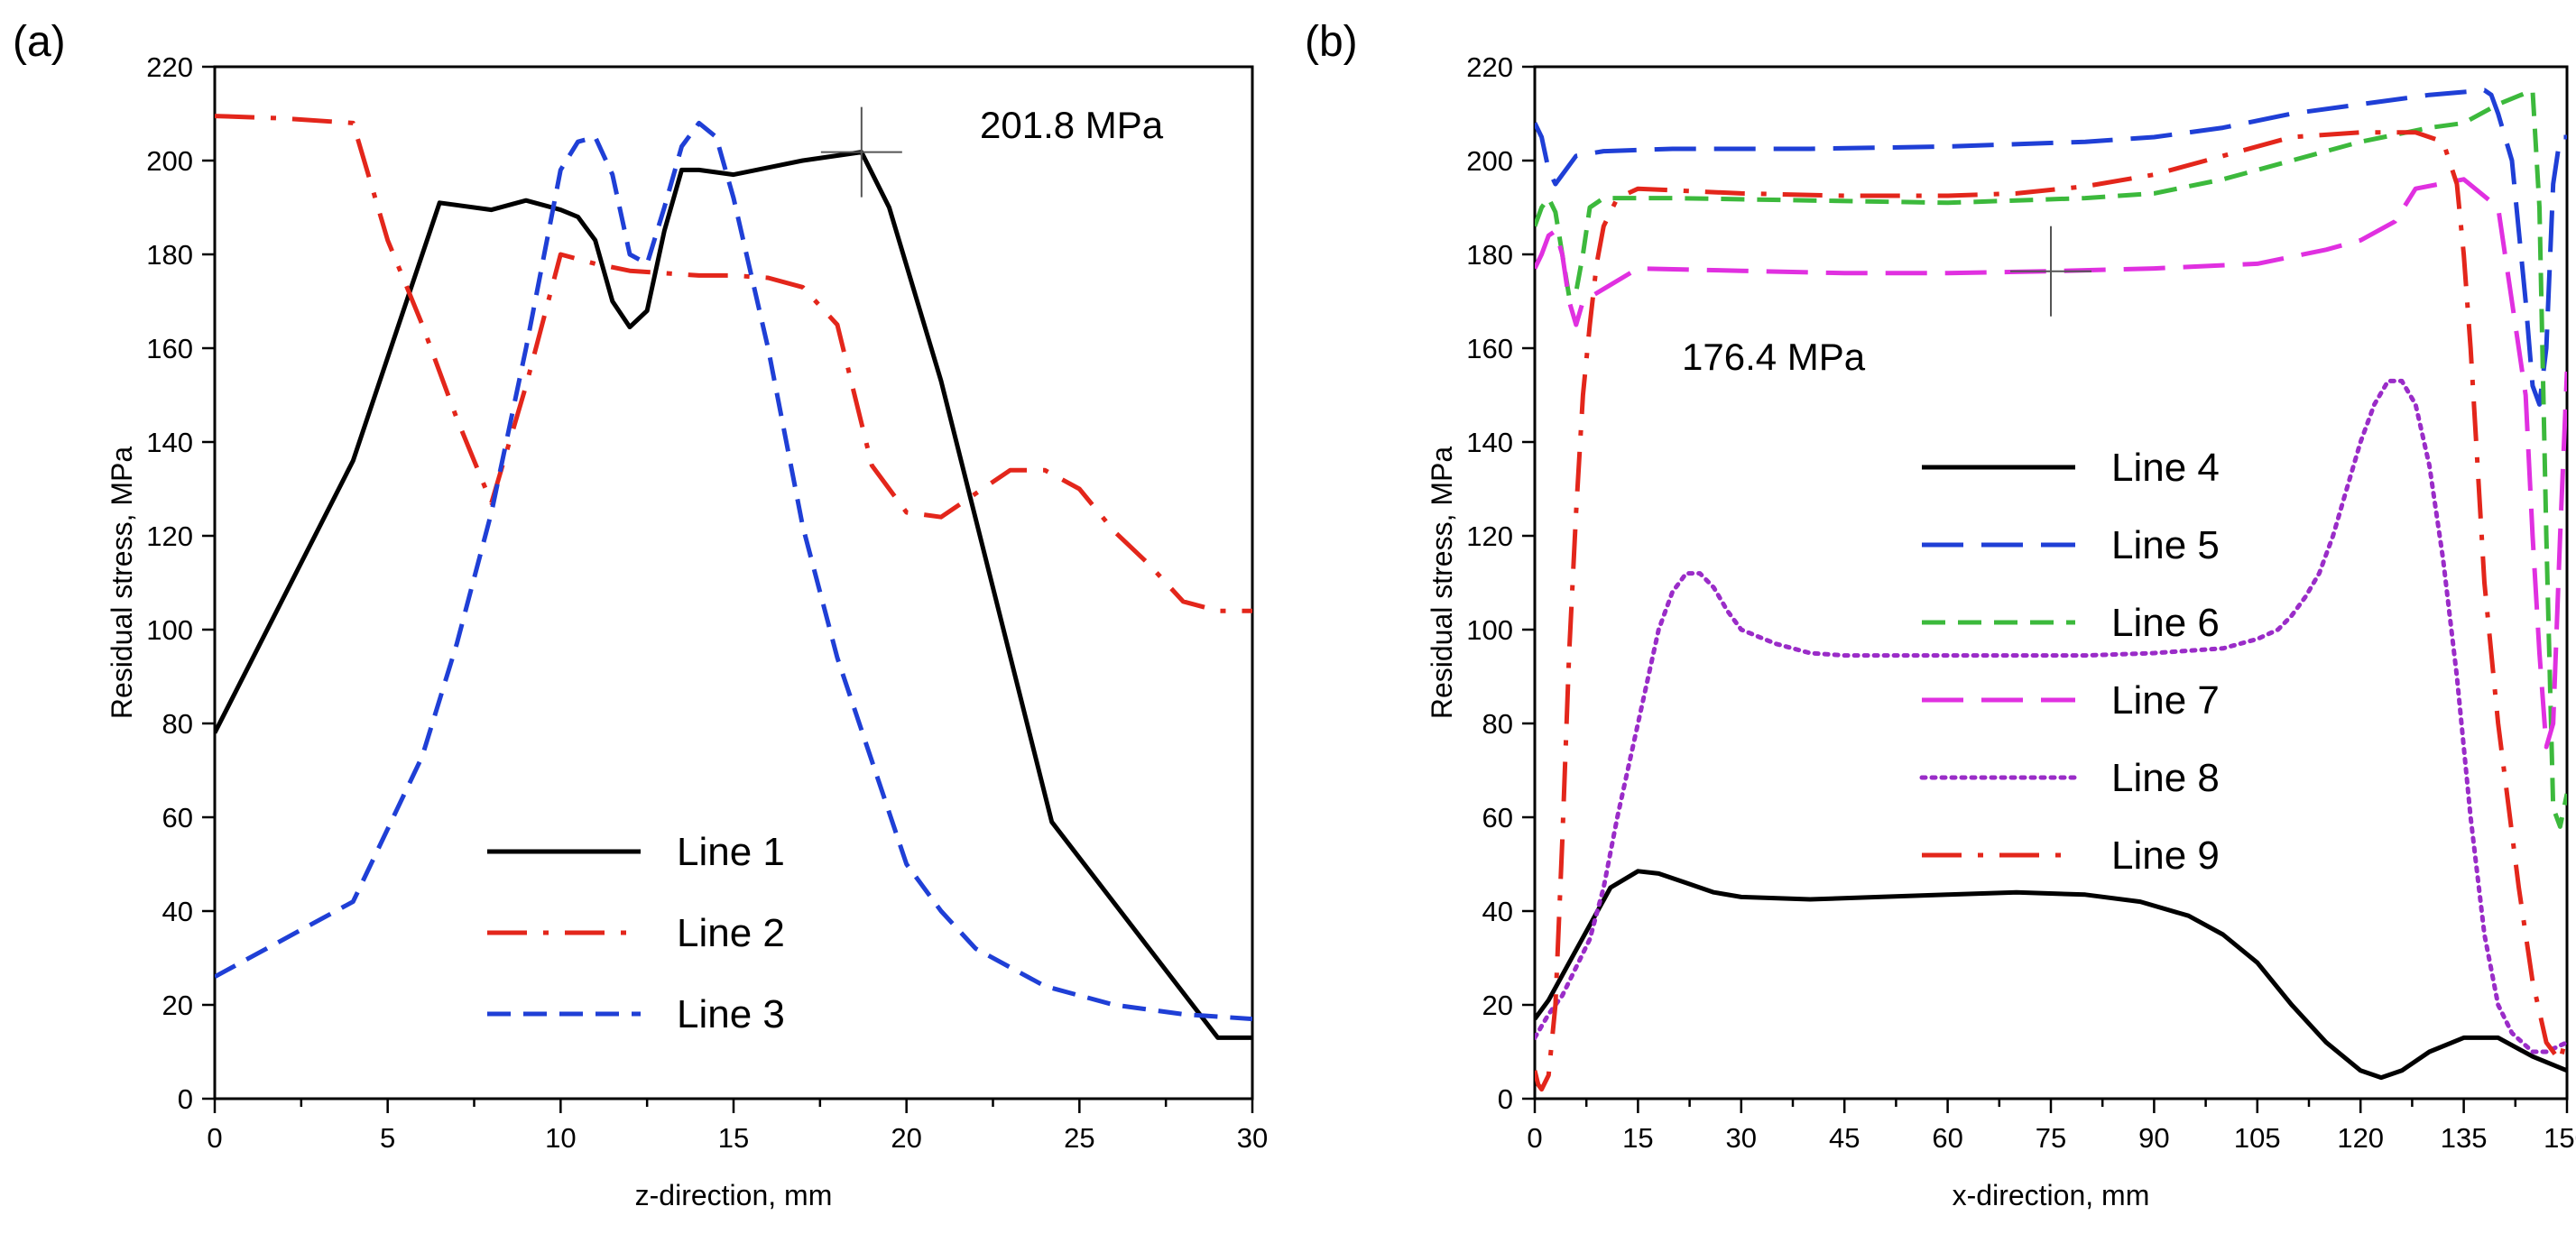  Describe the element at coordinates (2051, 1195) in the screenshot. I see `x-axis-label: x-direction, mm` at that location.